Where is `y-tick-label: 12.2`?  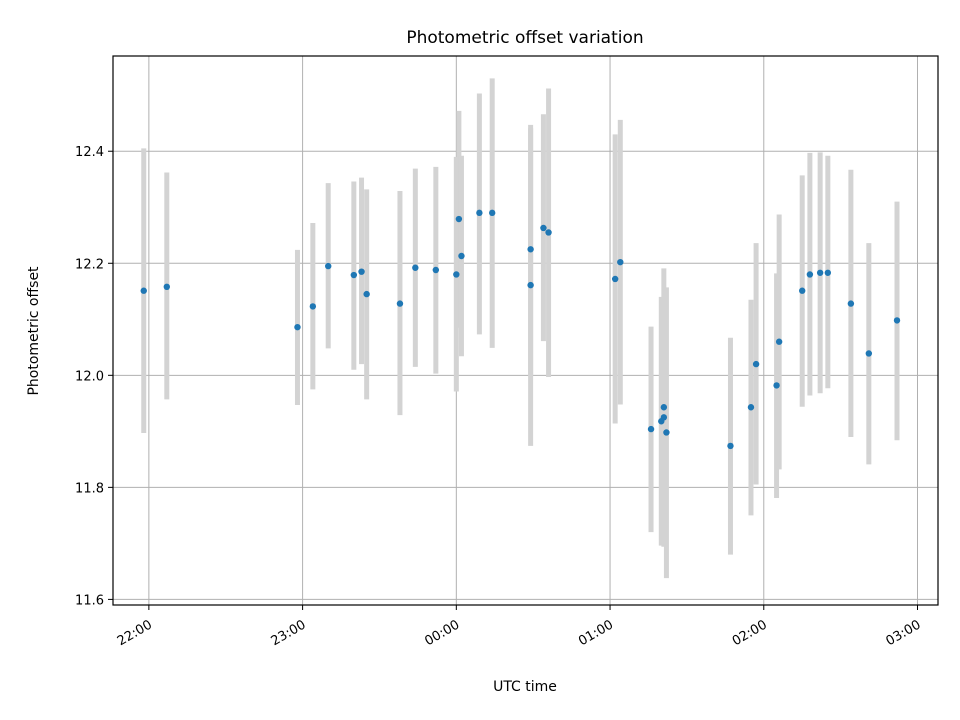 y-tick-label: 12.2 is located at coordinates (89, 264).